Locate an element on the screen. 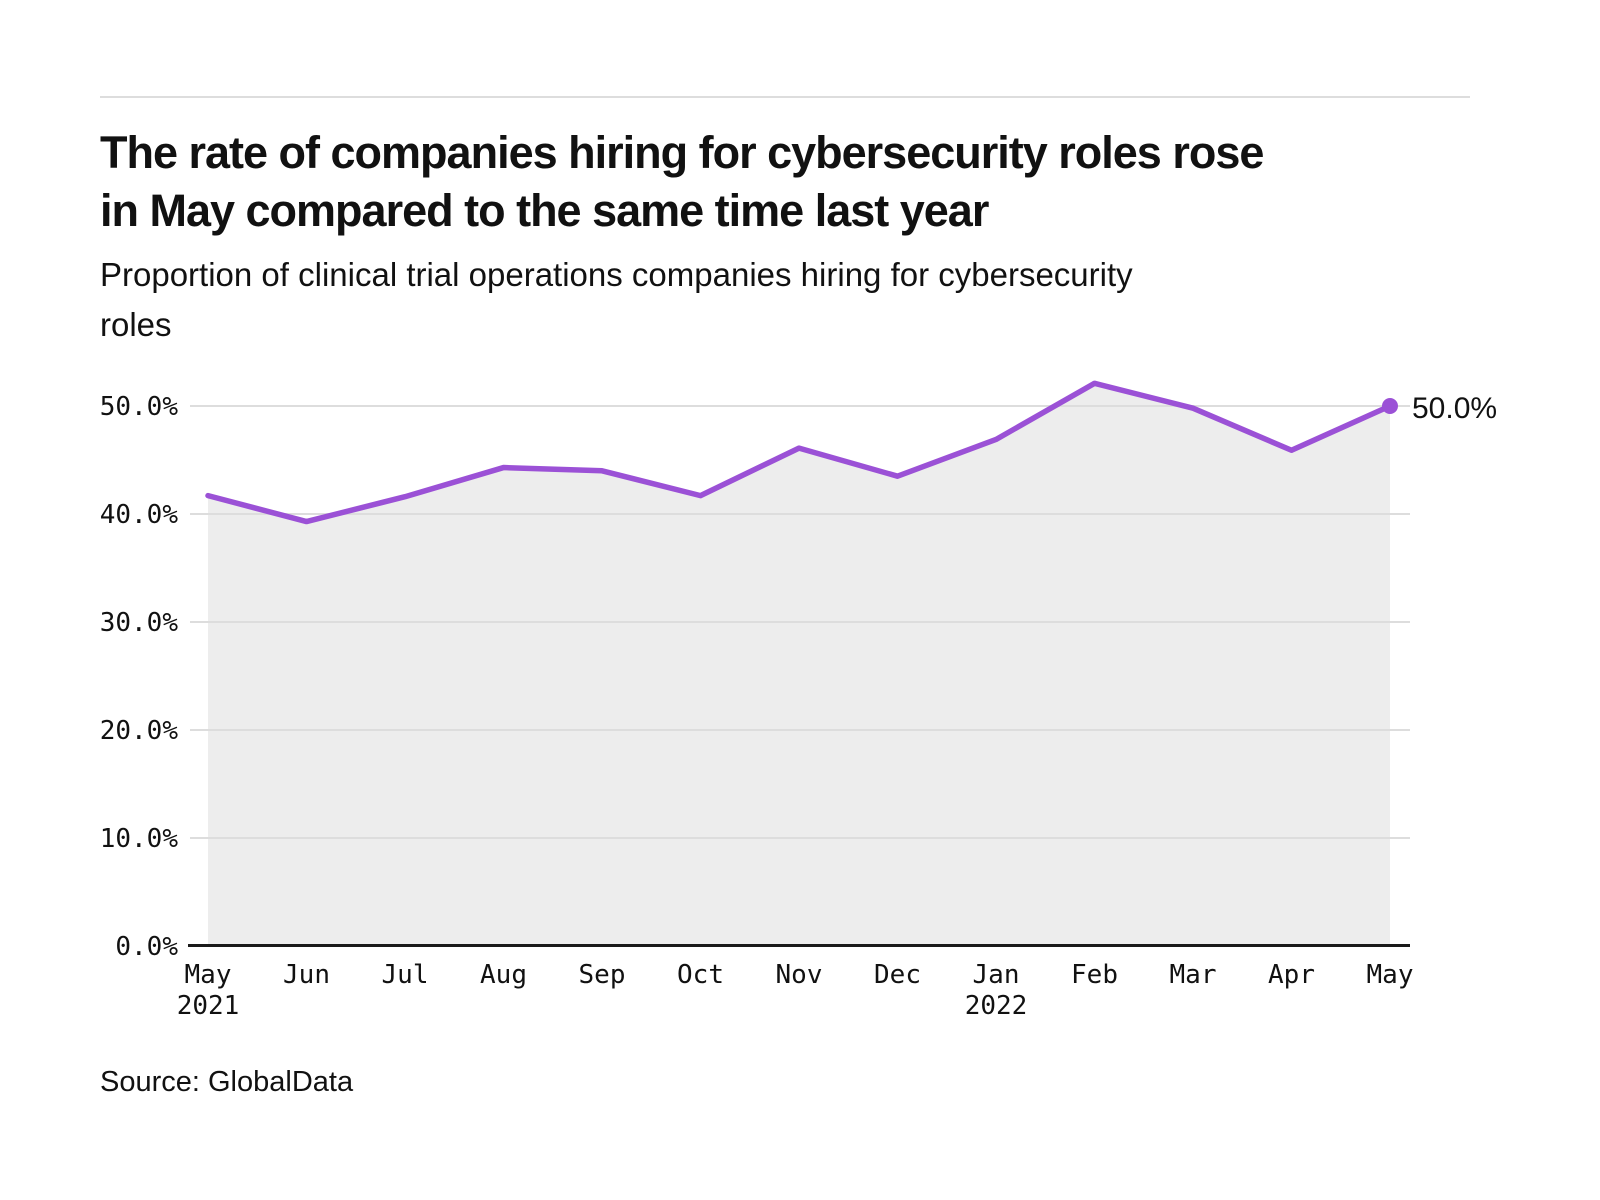 This screenshot has height=1200, width=1600. x-axis-year-2022: 2022 is located at coordinates (996, 1006).